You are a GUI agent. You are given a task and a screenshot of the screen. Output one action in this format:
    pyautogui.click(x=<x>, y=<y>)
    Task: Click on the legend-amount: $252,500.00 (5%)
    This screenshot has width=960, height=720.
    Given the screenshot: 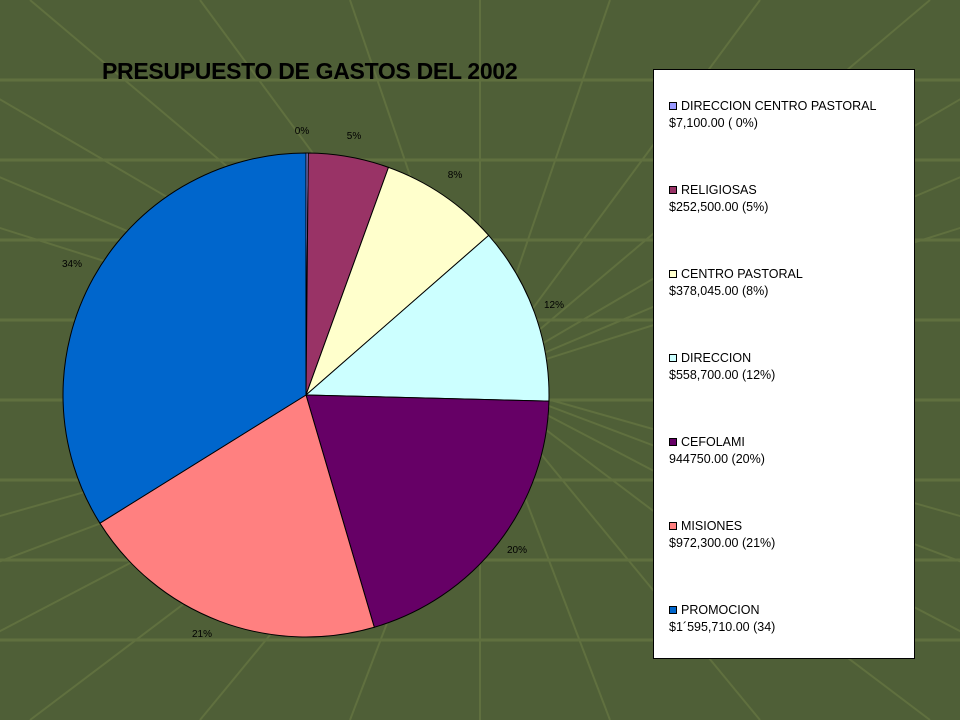 What is the action you would take?
    pyautogui.click(x=719, y=207)
    